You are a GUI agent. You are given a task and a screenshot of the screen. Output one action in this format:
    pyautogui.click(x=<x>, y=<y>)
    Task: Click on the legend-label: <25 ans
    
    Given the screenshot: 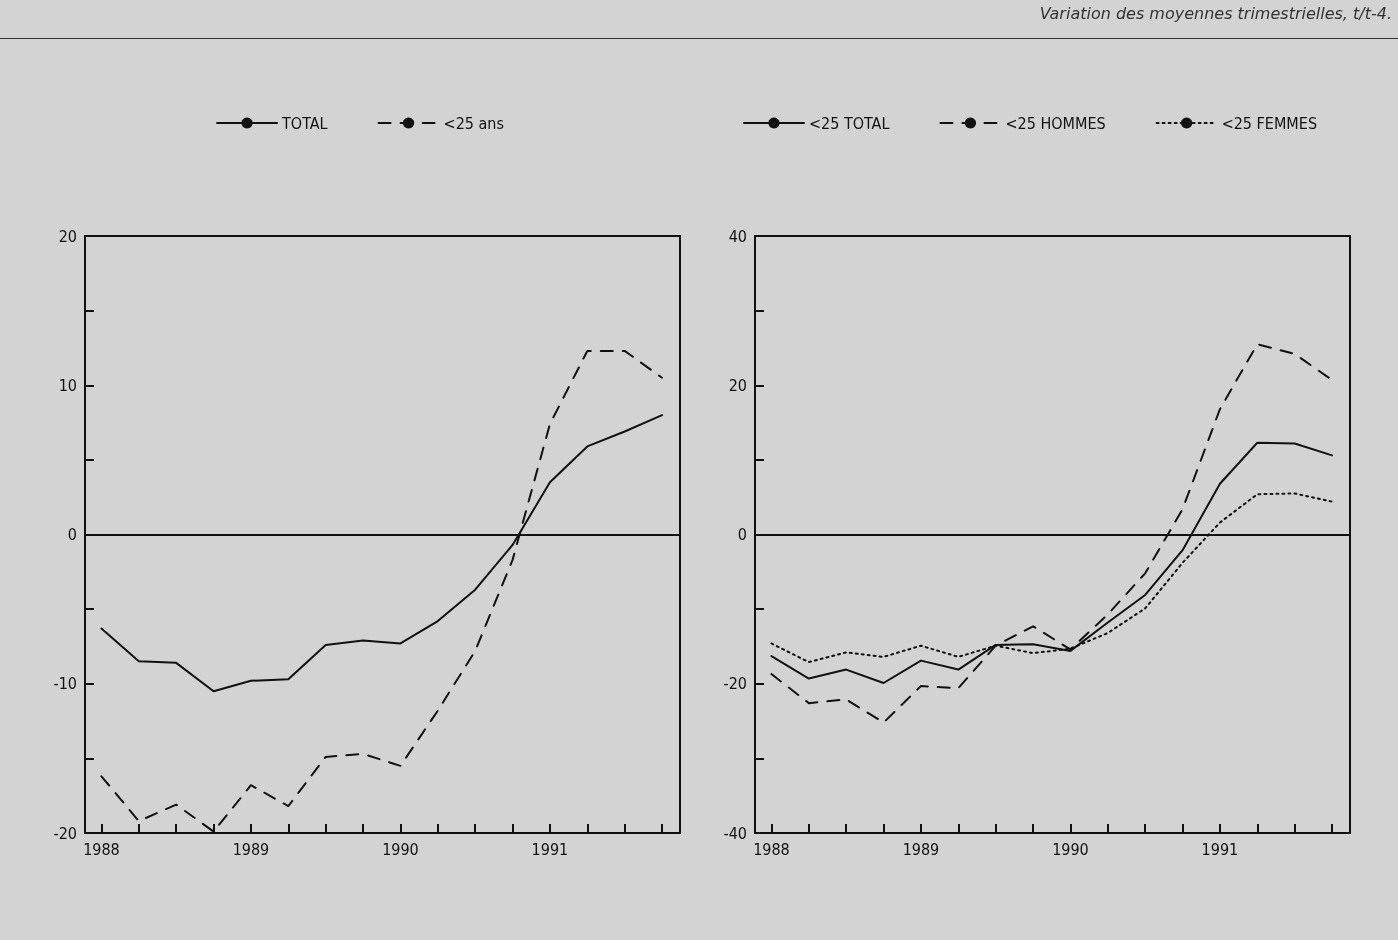 What is the action you would take?
    pyautogui.click(x=473, y=123)
    